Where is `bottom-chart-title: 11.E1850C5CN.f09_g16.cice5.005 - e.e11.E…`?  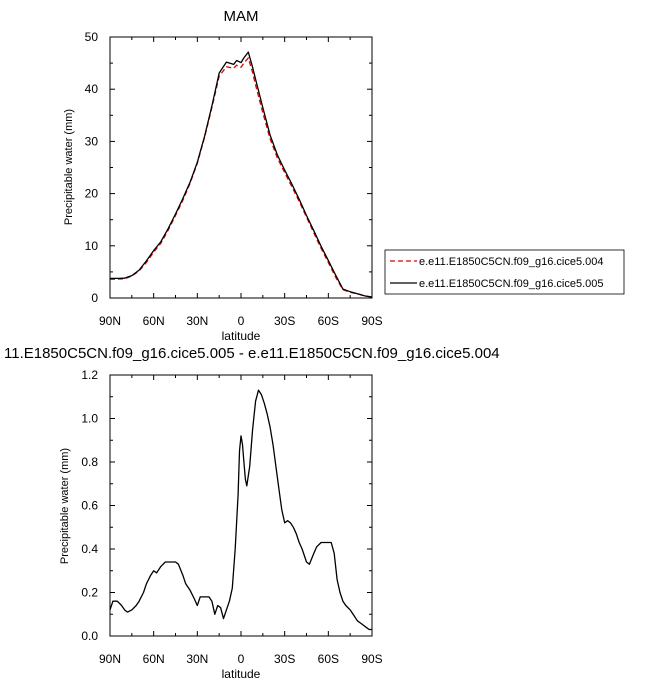 bottom-chart-title: 11.E1850C5CN.f09_g16.cice5.005 - e.e11.E… is located at coordinates (252, 353).